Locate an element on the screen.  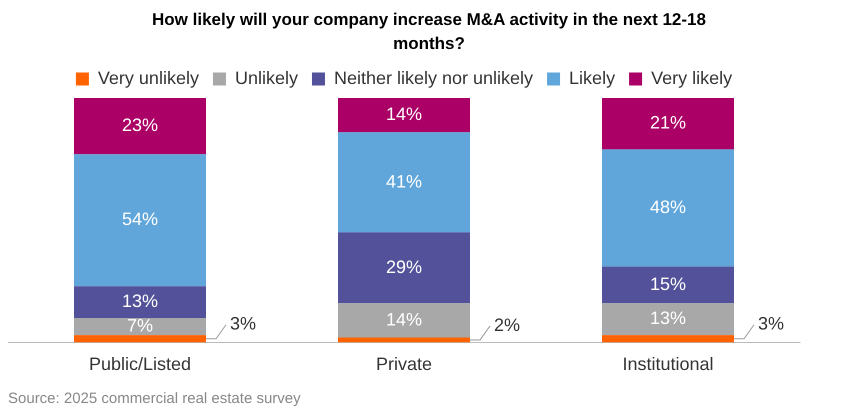
x-tick-label: Private is located at coordinates (404, 364).